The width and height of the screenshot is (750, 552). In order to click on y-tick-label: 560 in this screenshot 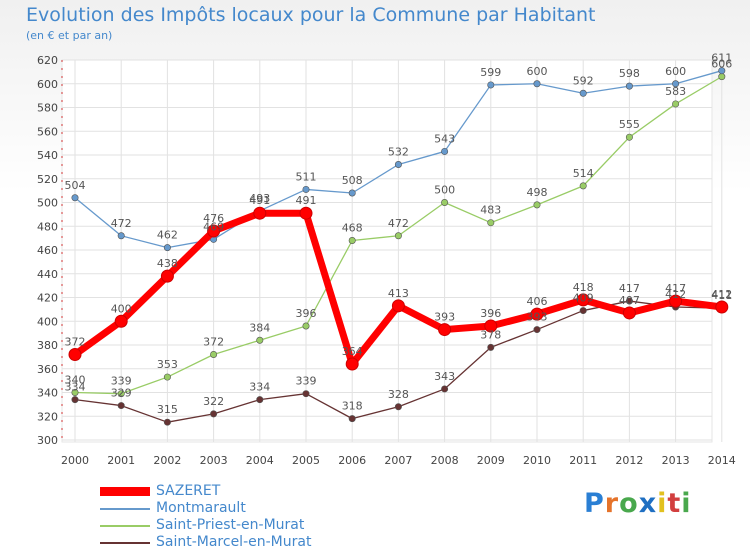, I will do `click(47, 131)`.